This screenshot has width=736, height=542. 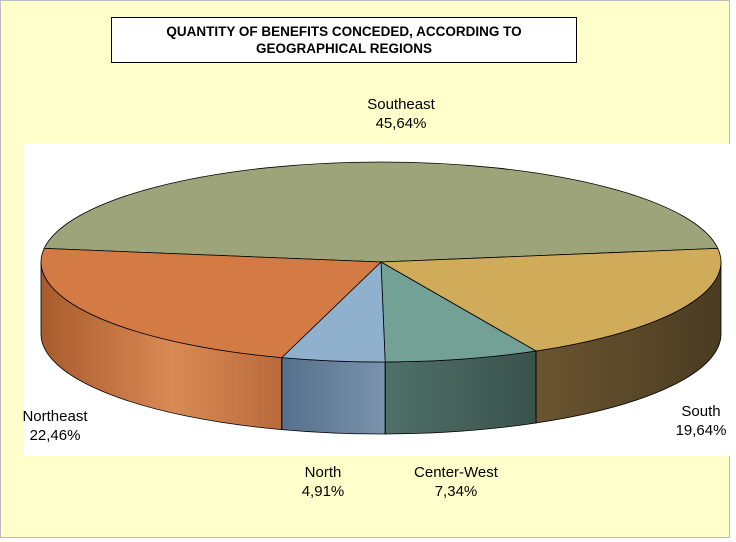 I want to click on slice-label-north: North, so click(x=323, y=472).